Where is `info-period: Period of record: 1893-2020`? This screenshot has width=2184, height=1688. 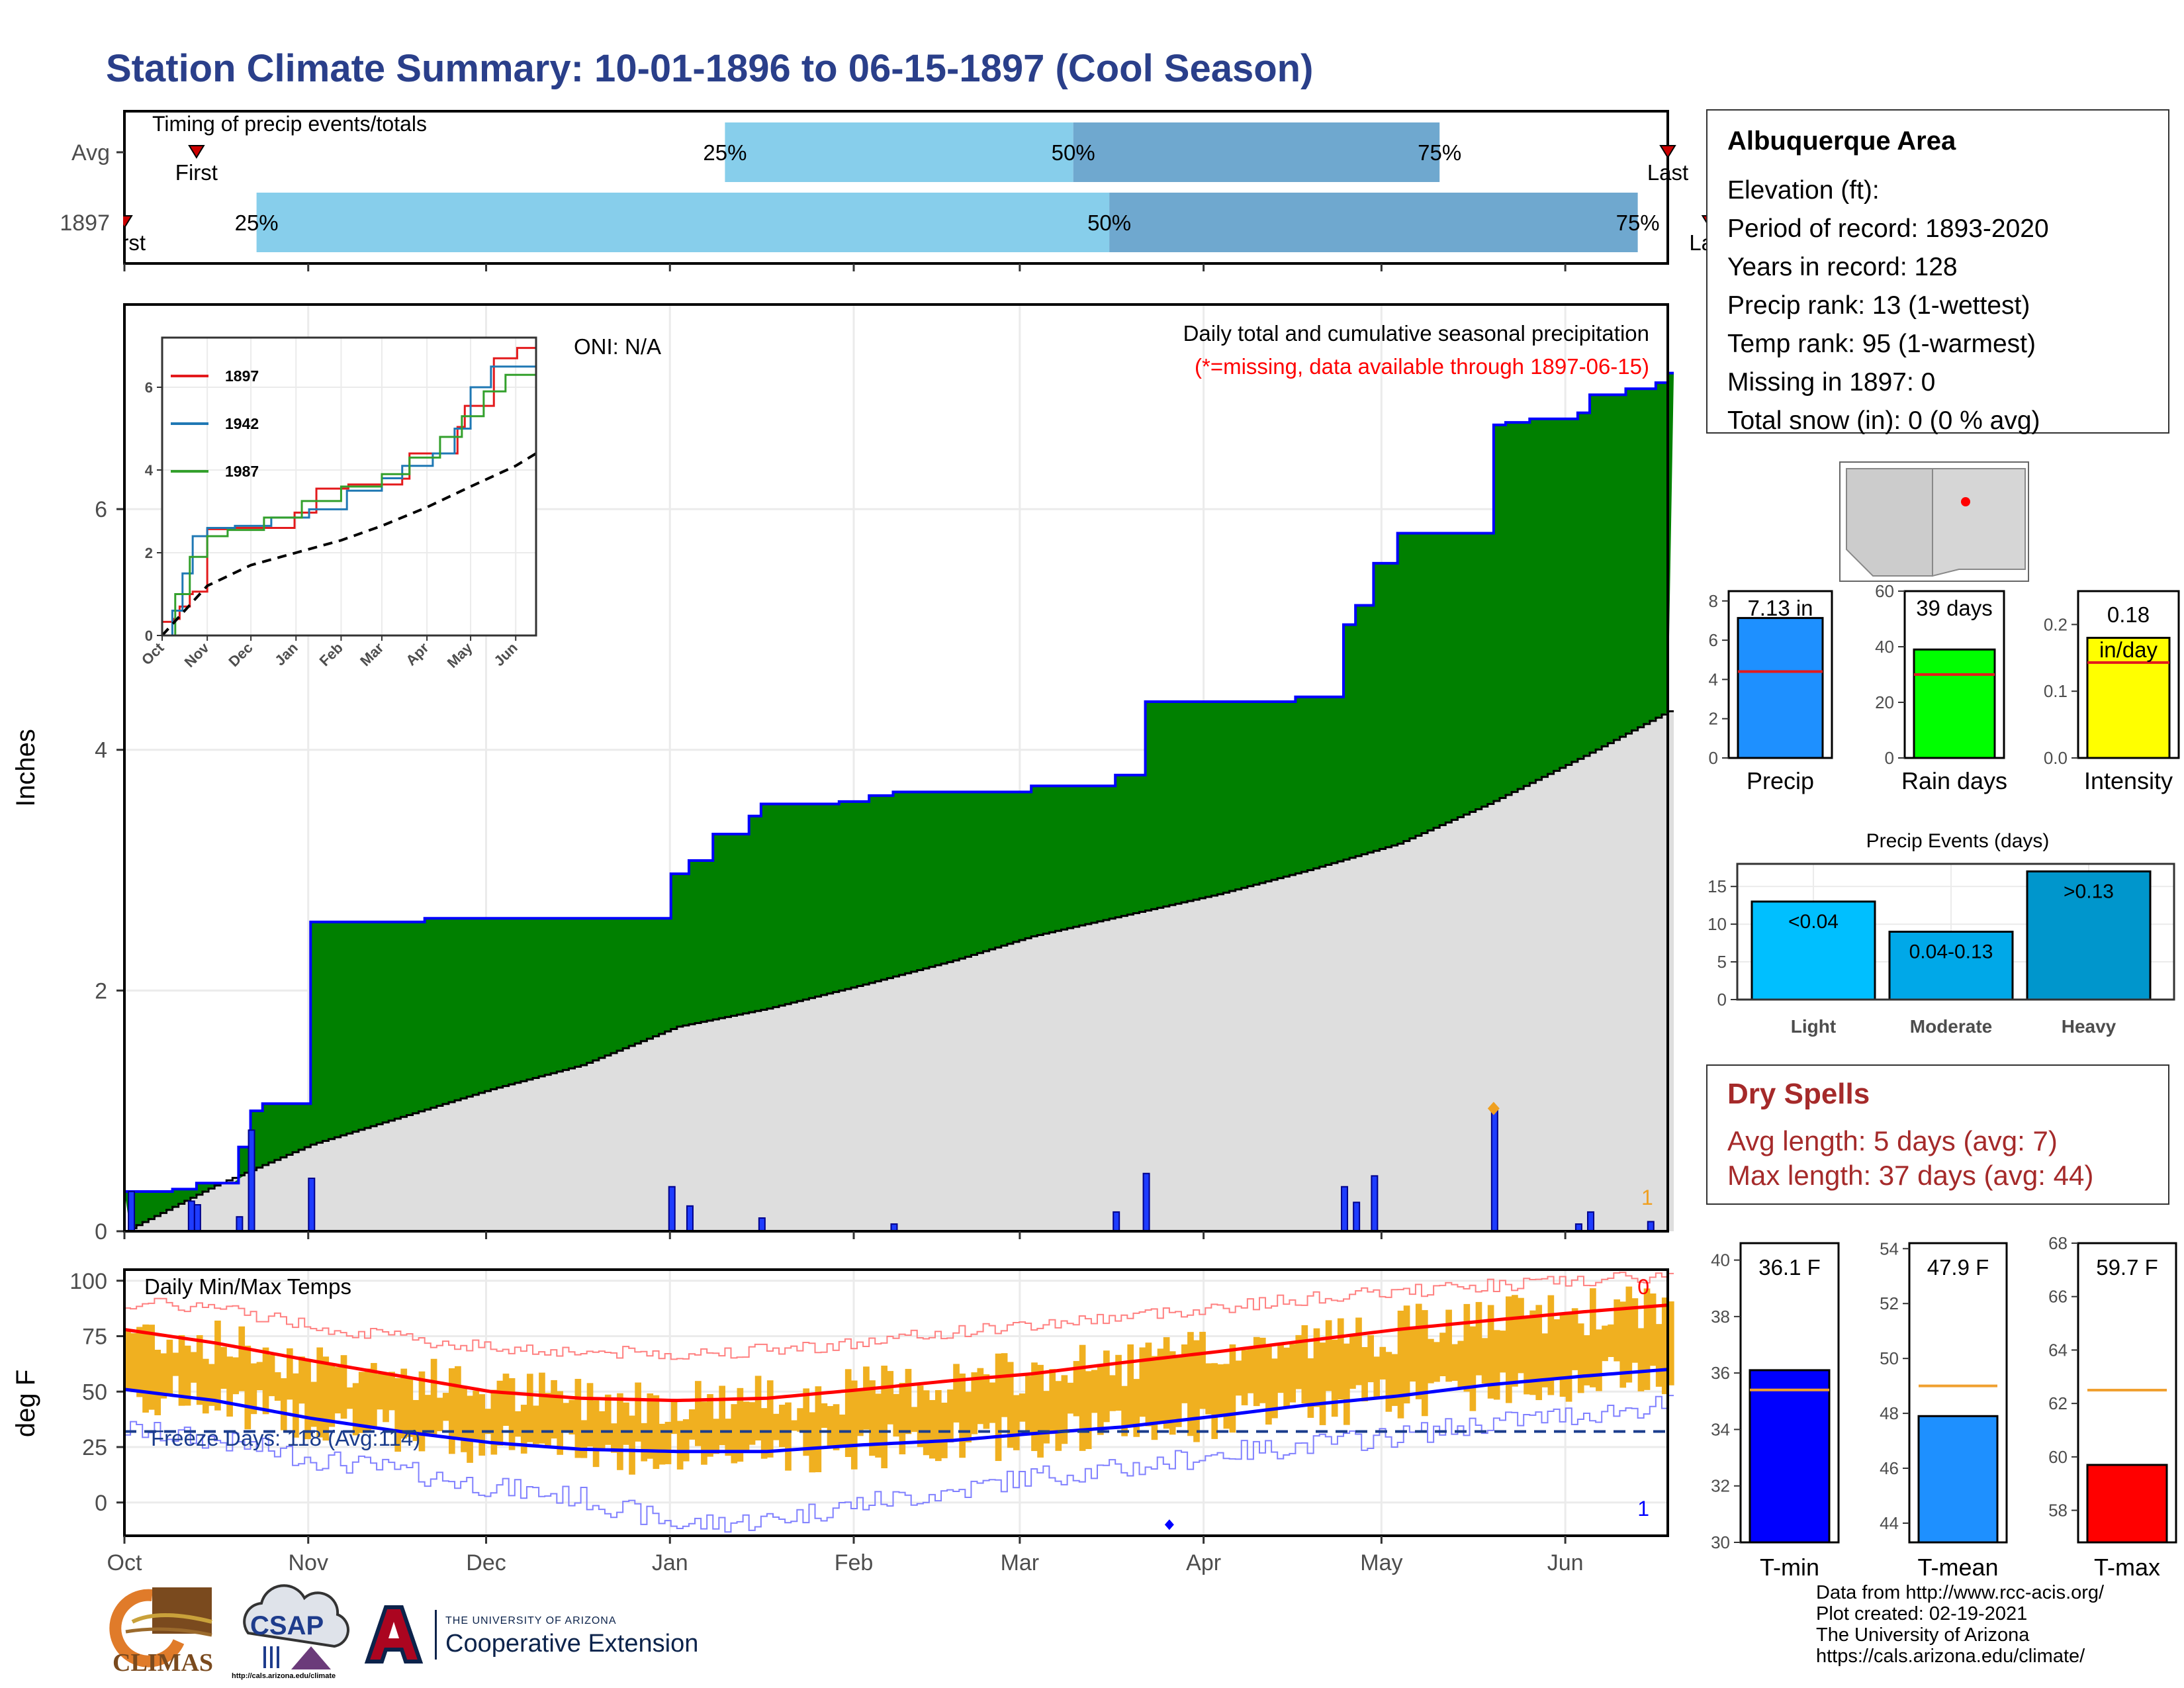
info-period: Period of record: 1893-2020 is located at coordinates (1888, 228).